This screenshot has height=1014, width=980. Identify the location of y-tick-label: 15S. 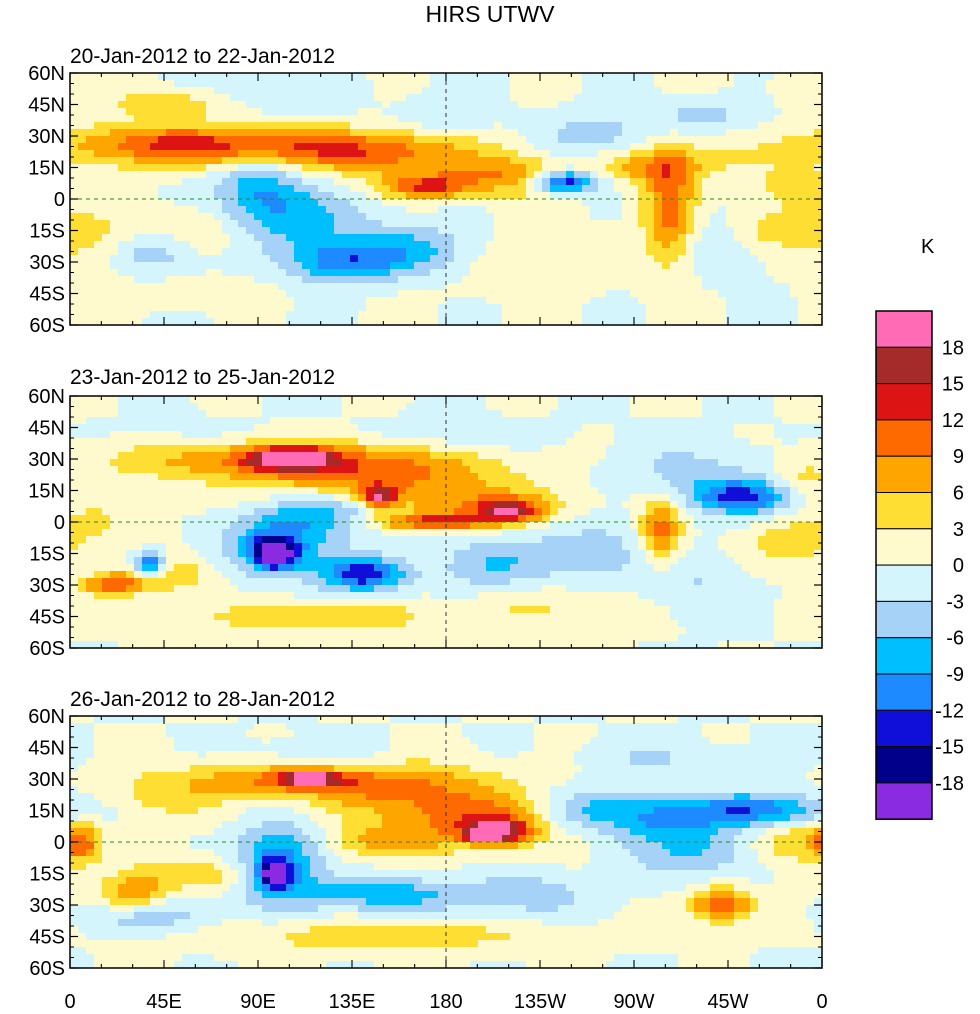
(47, 232).